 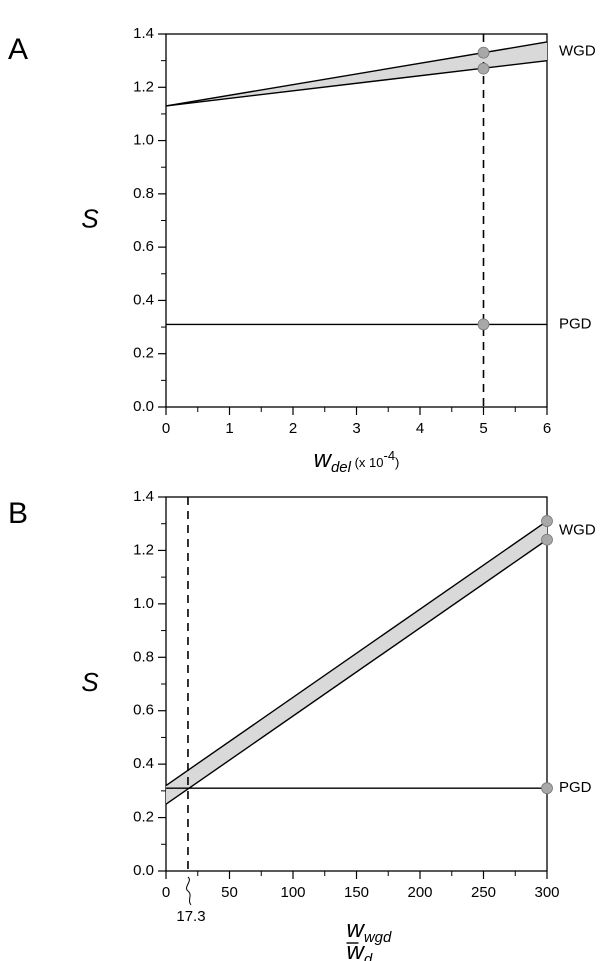 I want to click on x-tick-label: 100, so click(x=292, y=892).